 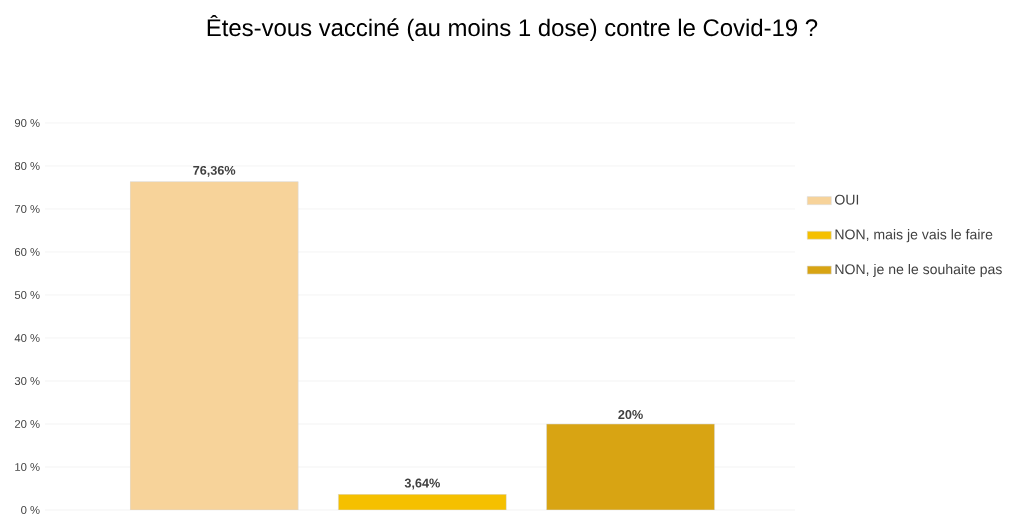 What do you see at coordinates (422, 484) in the screenshot?
I see `data-label: 3,64%` at bounding box center [422, 484].